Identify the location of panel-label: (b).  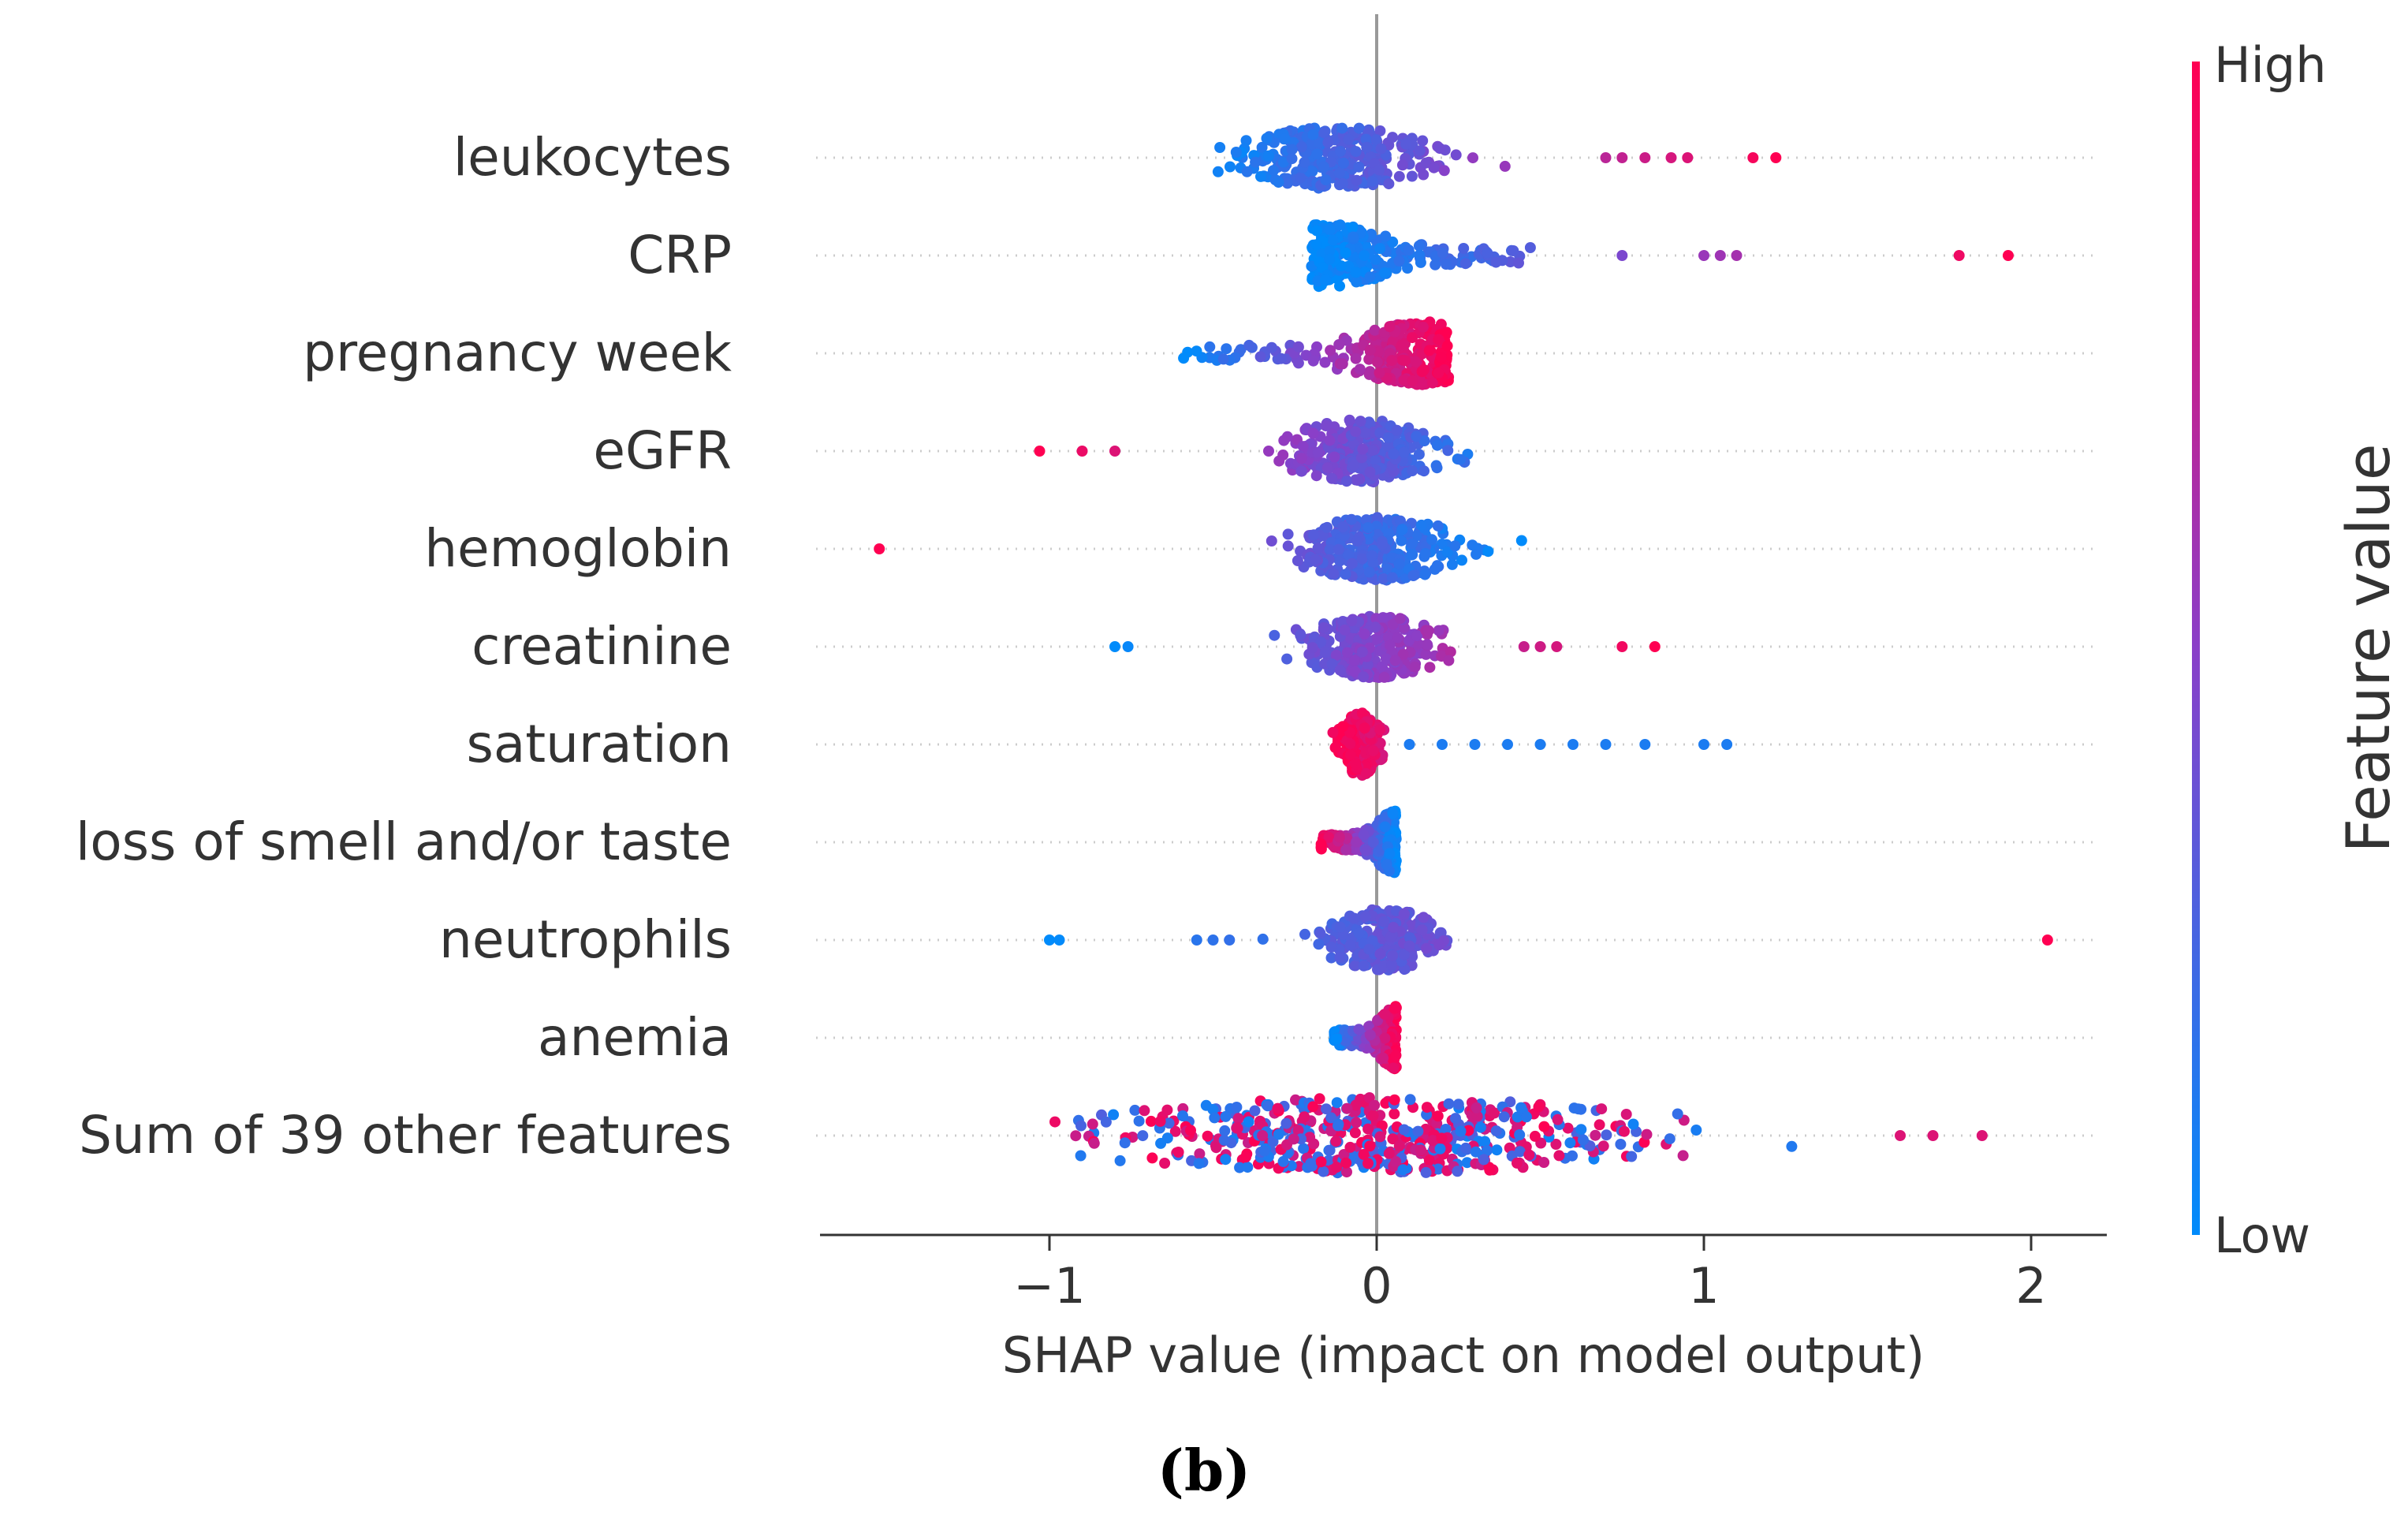
(1204, 1470).